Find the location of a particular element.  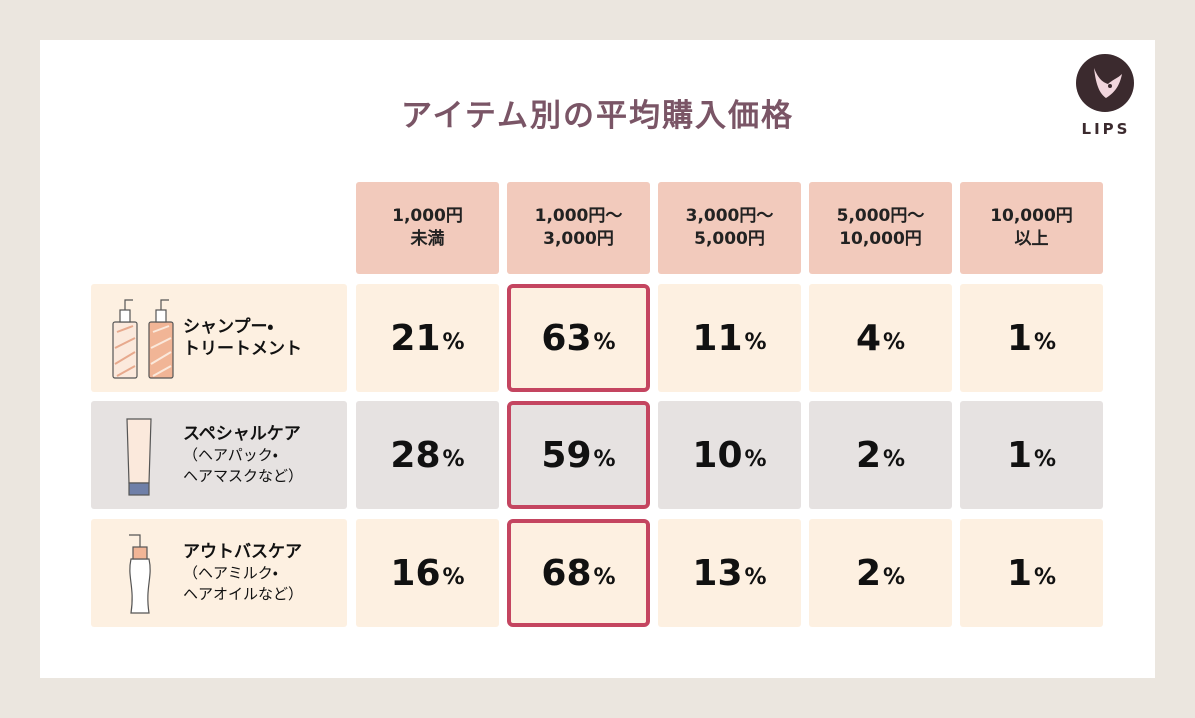

column-header: 3,000円〜 5,000円 is located at coordinates (729, 228).